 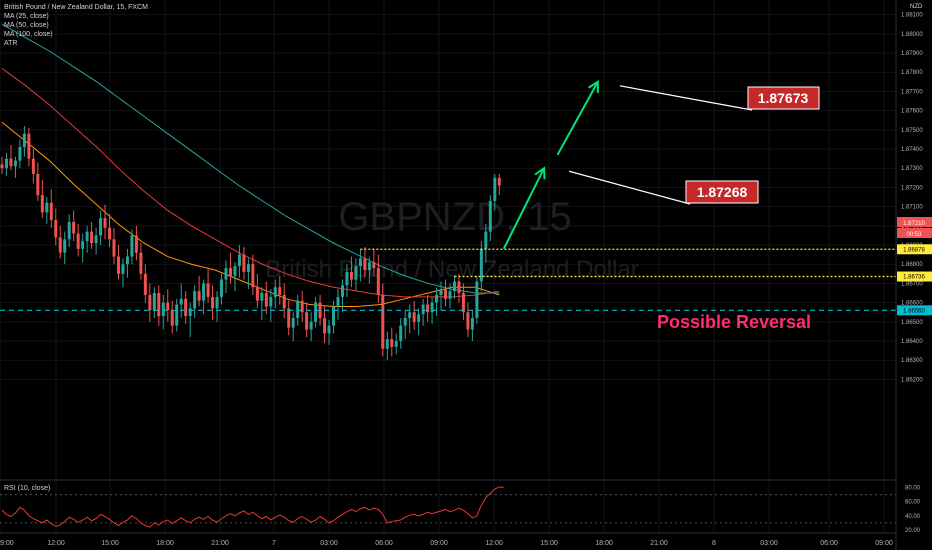 I want to click on currency-label: NZD, so click(x=916, y=7).